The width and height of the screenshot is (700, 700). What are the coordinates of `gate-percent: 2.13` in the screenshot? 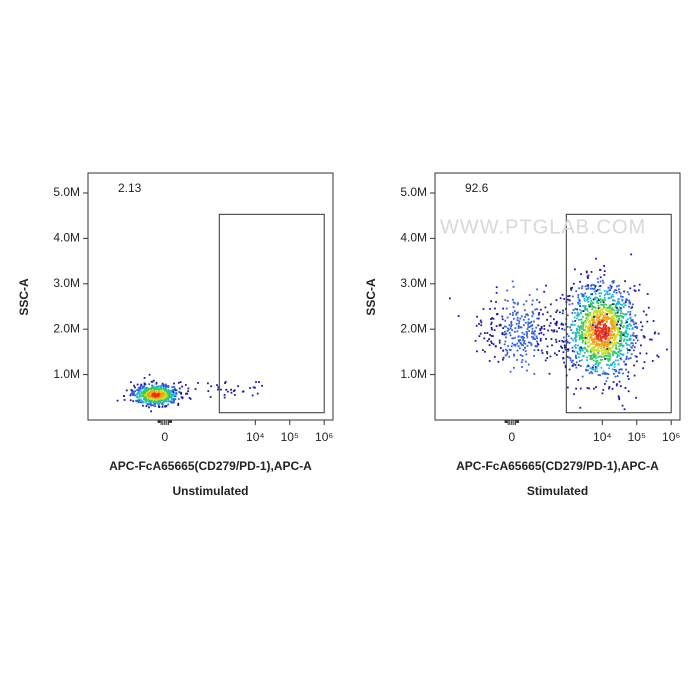 It's located at (130, 188).